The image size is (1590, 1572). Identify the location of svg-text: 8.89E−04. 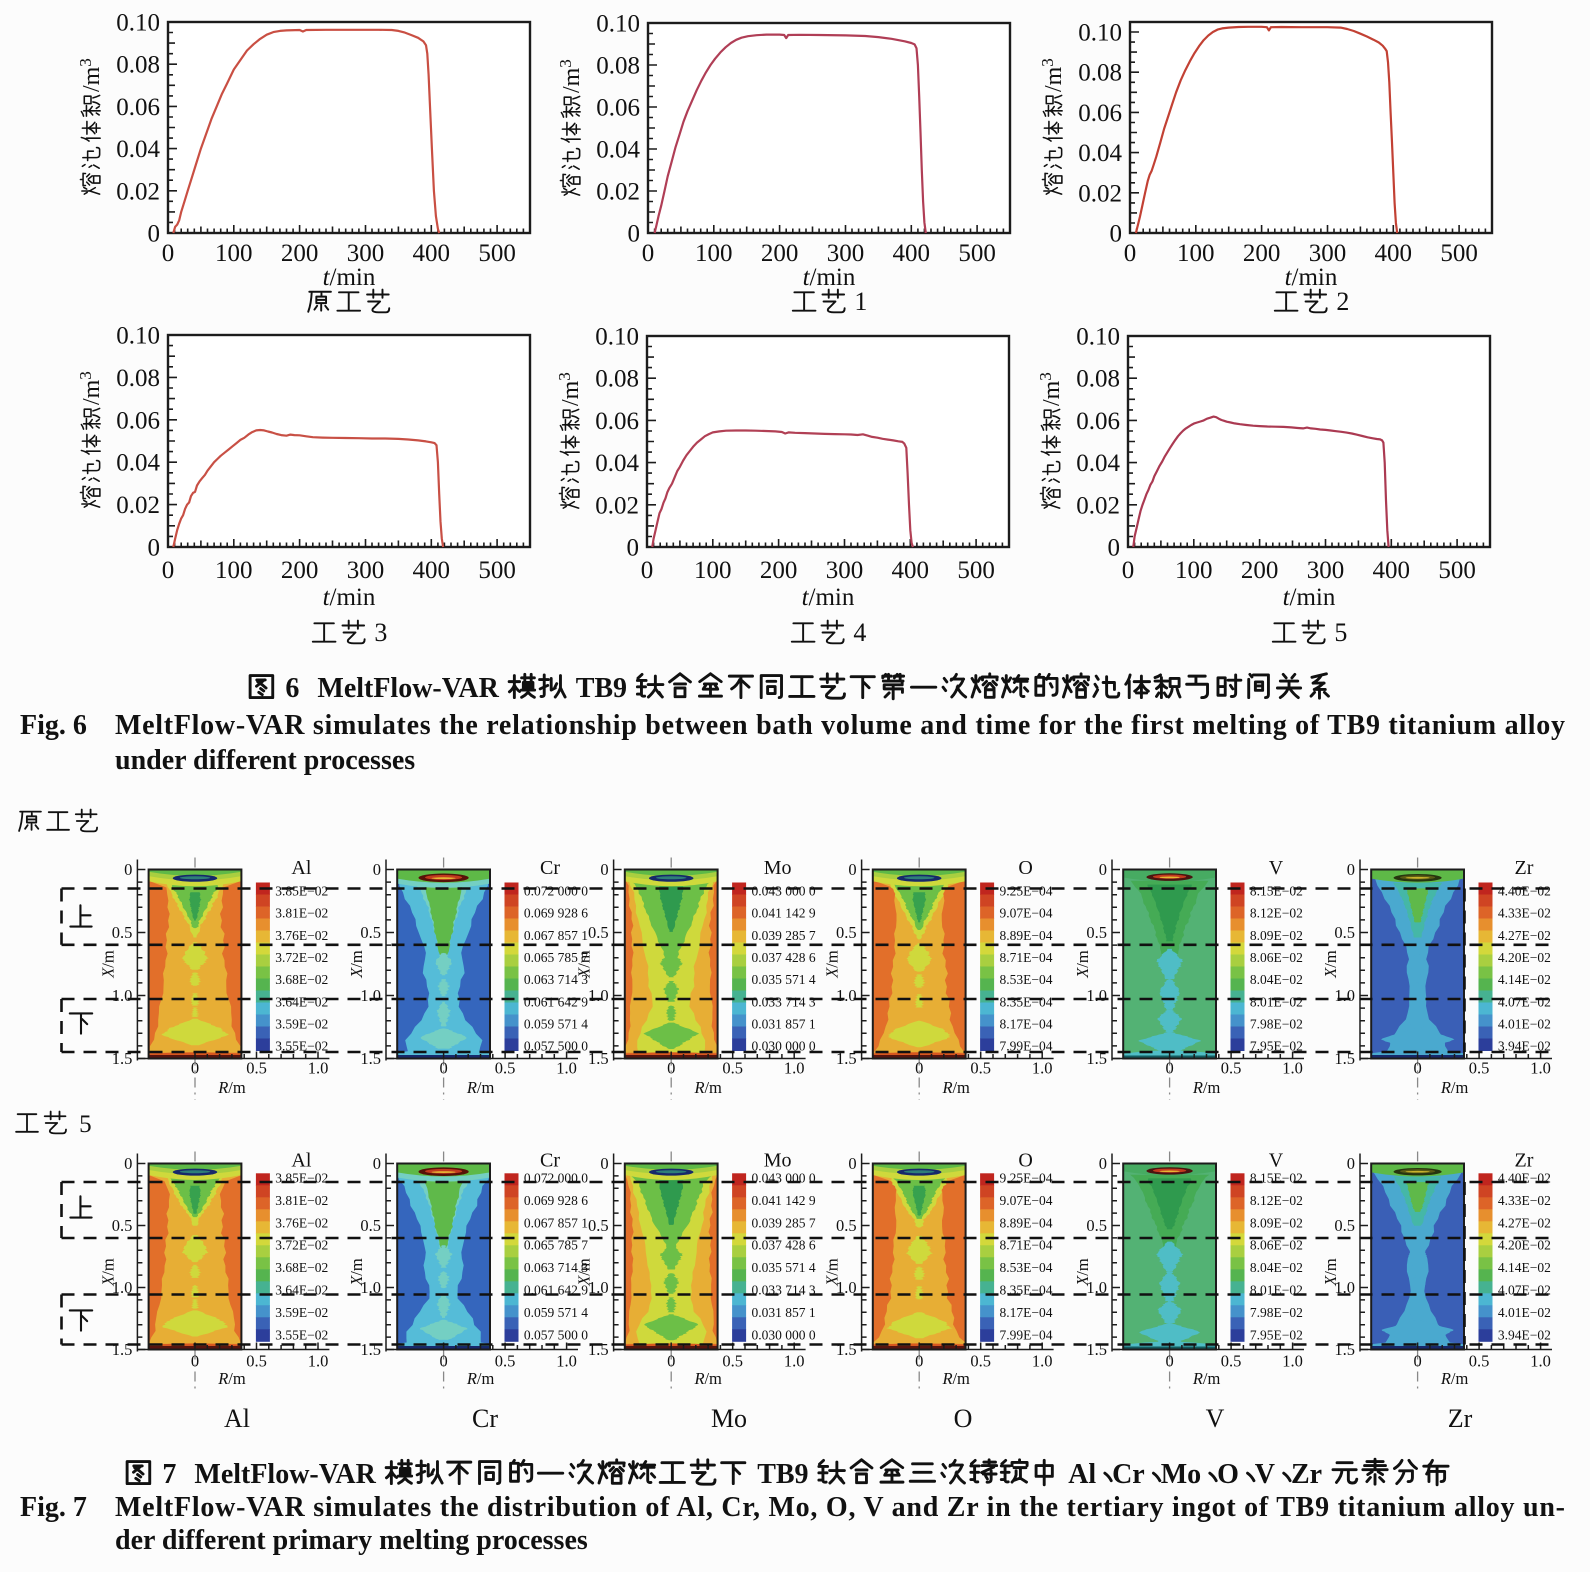
(1026, 935).